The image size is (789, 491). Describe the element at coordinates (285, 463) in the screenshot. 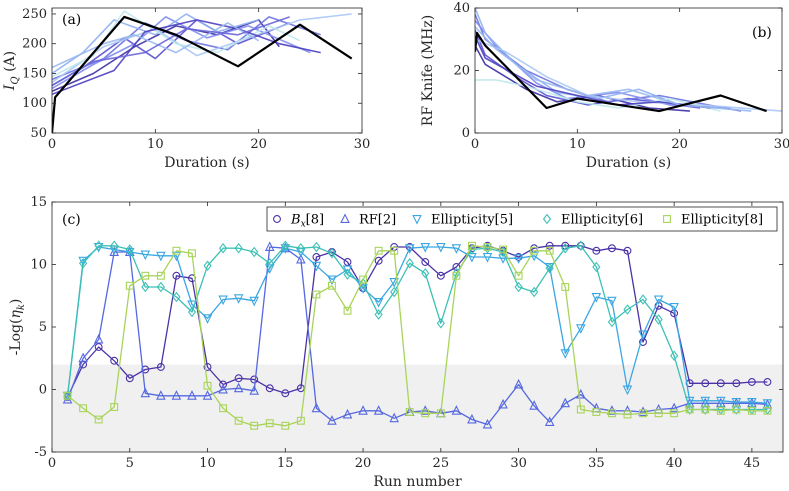

I see `panel-c-x-tick-label: 15` at that location.